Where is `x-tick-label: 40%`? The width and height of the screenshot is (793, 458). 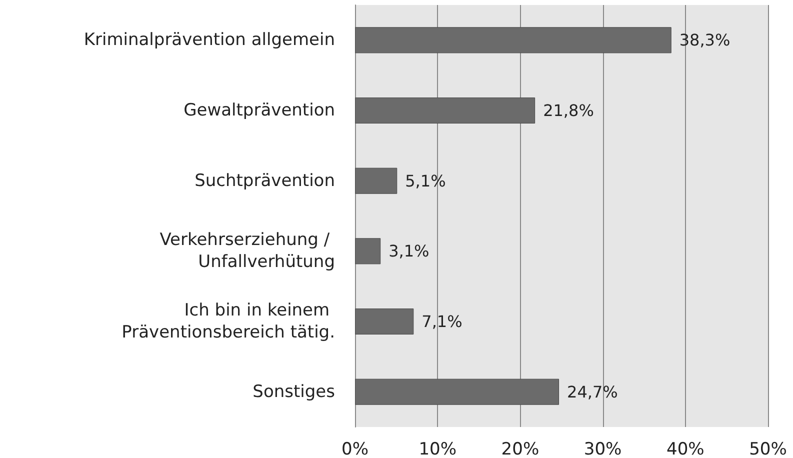 x-tick-label: 40% is located at coordinates (685, 449).